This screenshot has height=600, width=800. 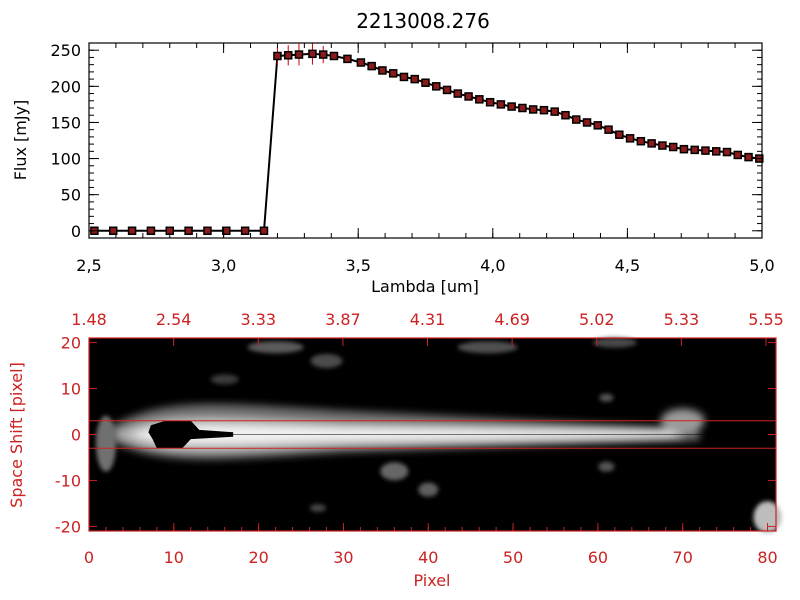 What do you see at coordinates (431, 545) in the screenshot?
I see `image-x-ticks: 0 10 20 30 40 50 60 70 80` at bounding box center [431, 545].